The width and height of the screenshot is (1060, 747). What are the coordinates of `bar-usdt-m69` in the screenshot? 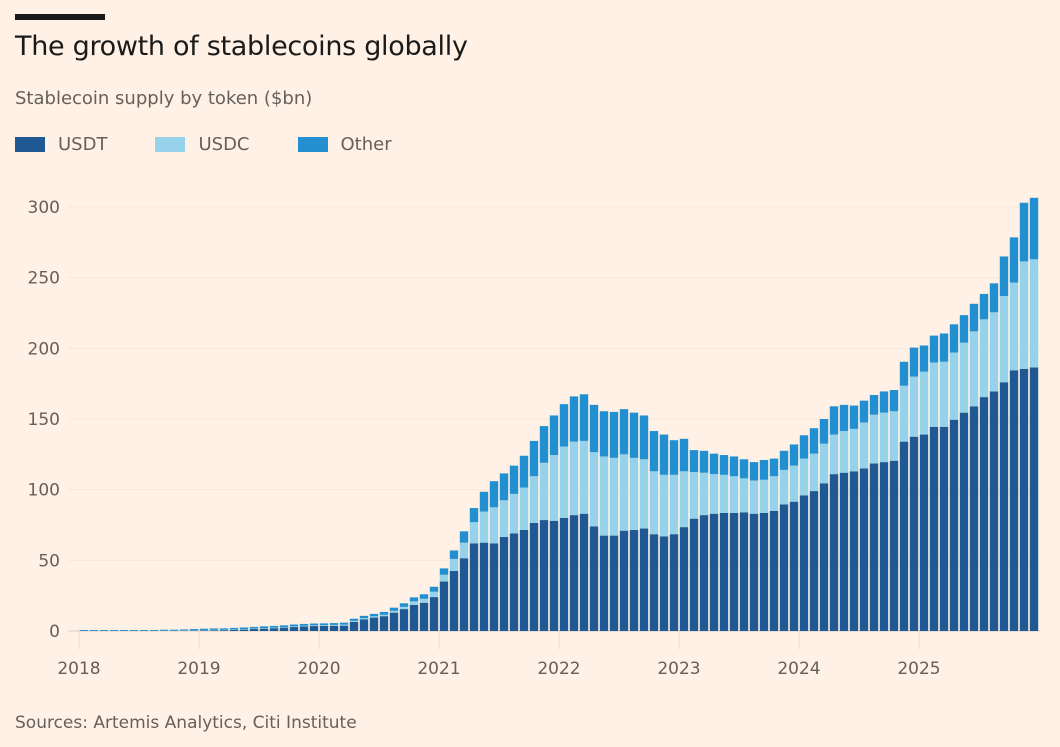 It's located at (774, 570).